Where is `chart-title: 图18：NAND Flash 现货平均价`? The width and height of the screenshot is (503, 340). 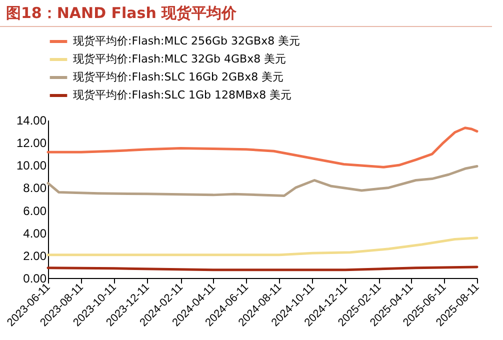
chart-title: 图18：NAND Flash 现货平均价 is located at coordinates (246, 13).